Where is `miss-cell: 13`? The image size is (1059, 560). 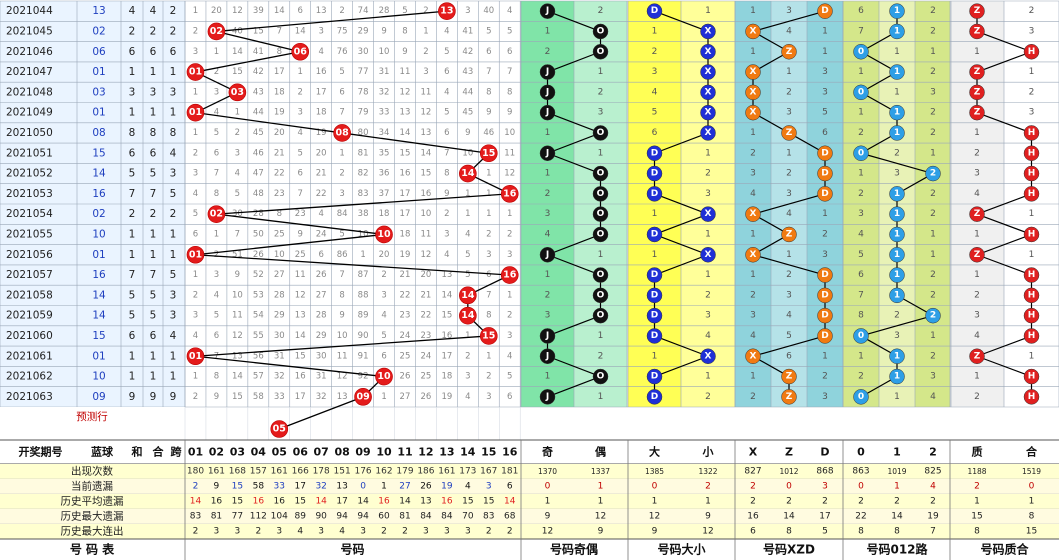
miss-cell: 13 is located at coordinates (321, 11).